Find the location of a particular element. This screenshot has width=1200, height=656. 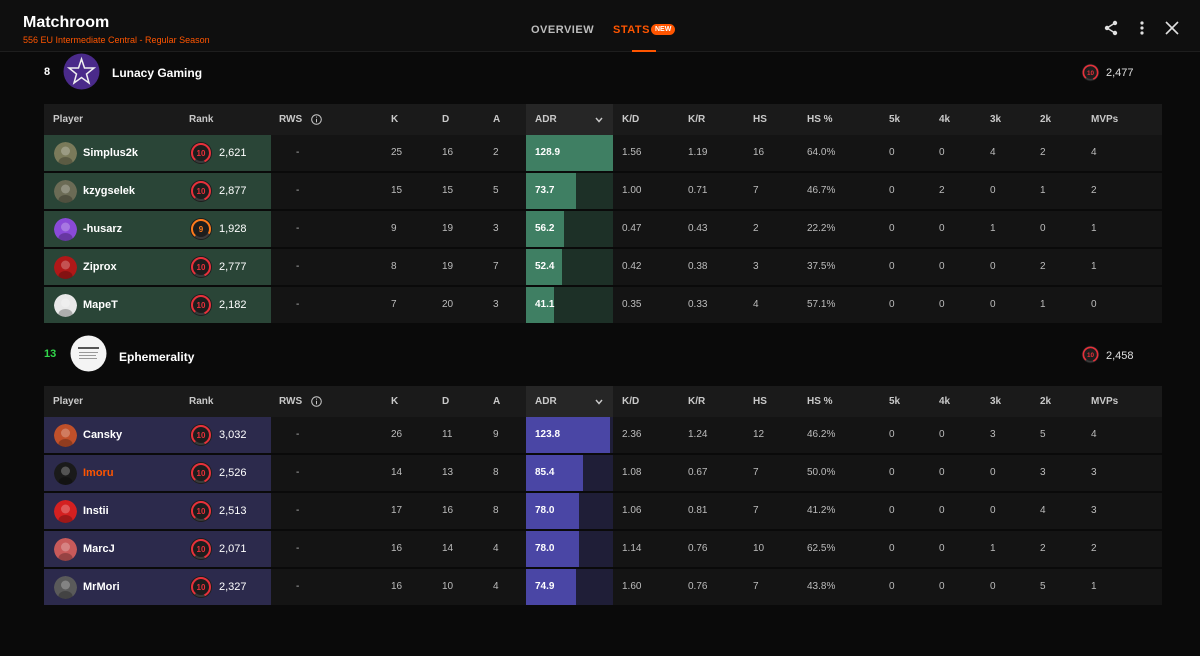

cell-d: 14 is located at coordinates (448, 548).